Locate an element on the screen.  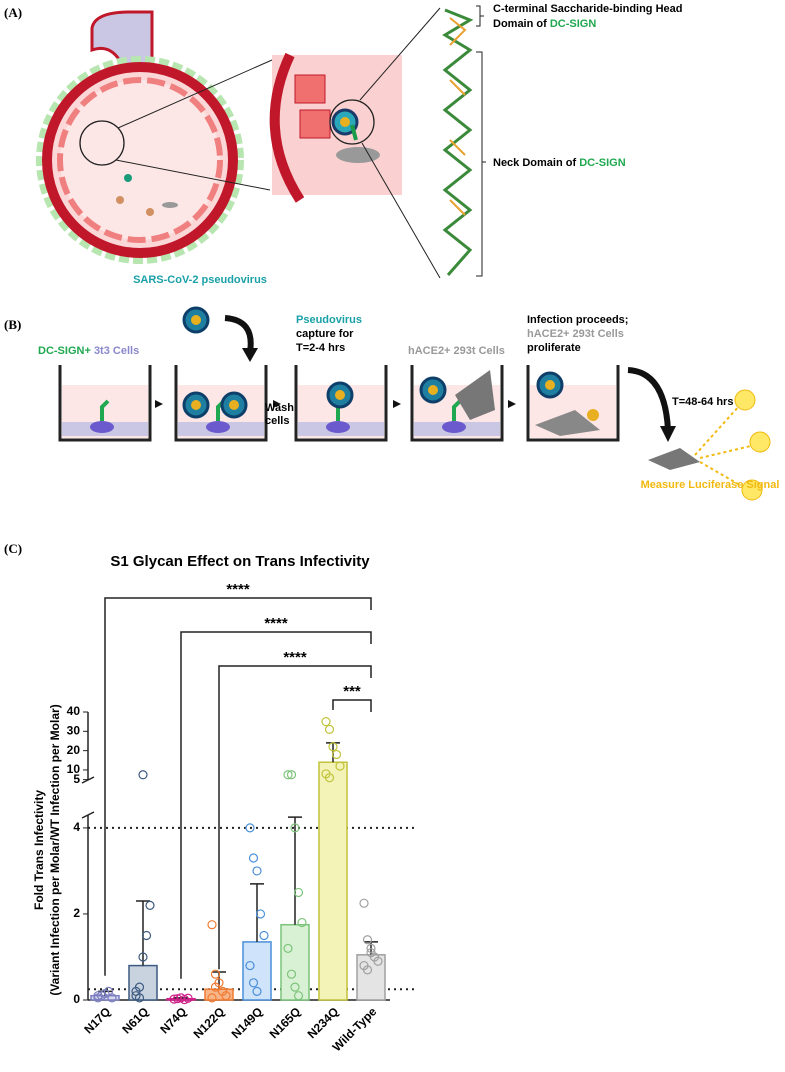
y-tick-label: 4 is located at coordinates (76, 827).